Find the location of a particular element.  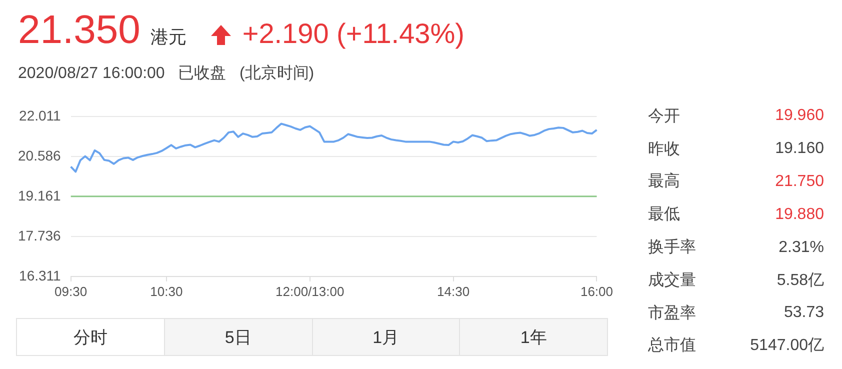

text: 19.880 is located at coordinates (799, 215).